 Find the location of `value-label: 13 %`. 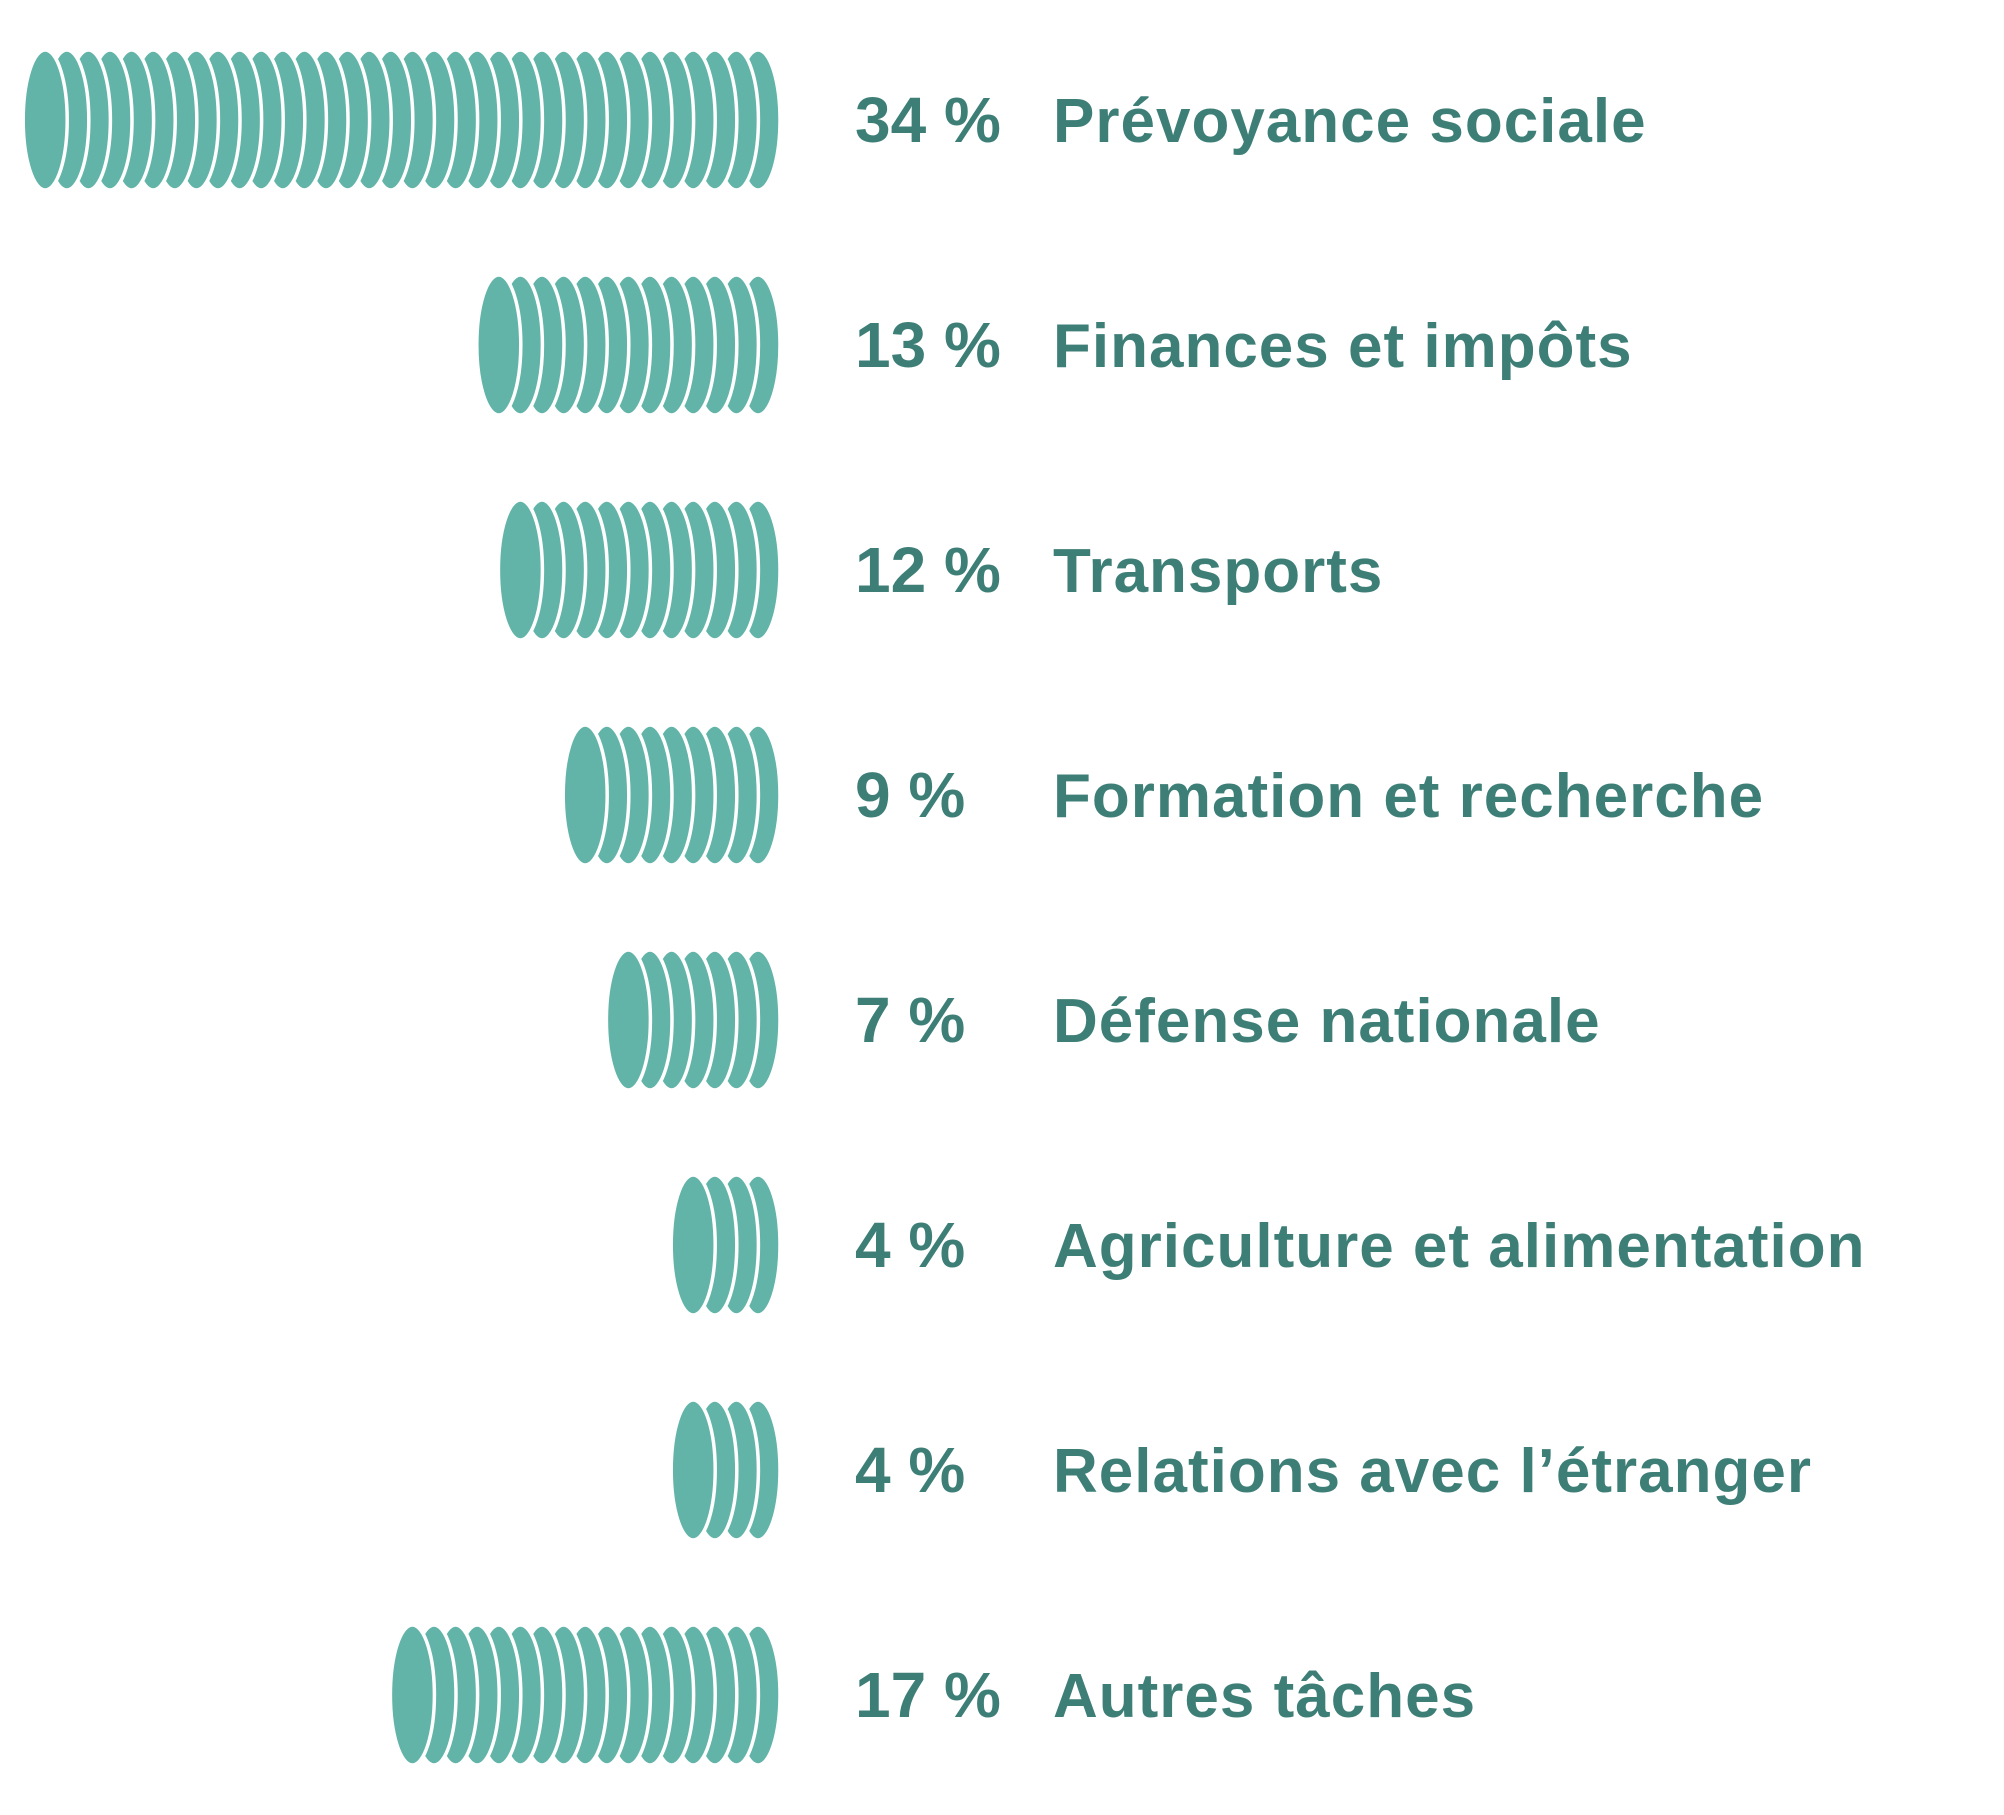

value-label: 13 % is located at coordinates (928, 345).